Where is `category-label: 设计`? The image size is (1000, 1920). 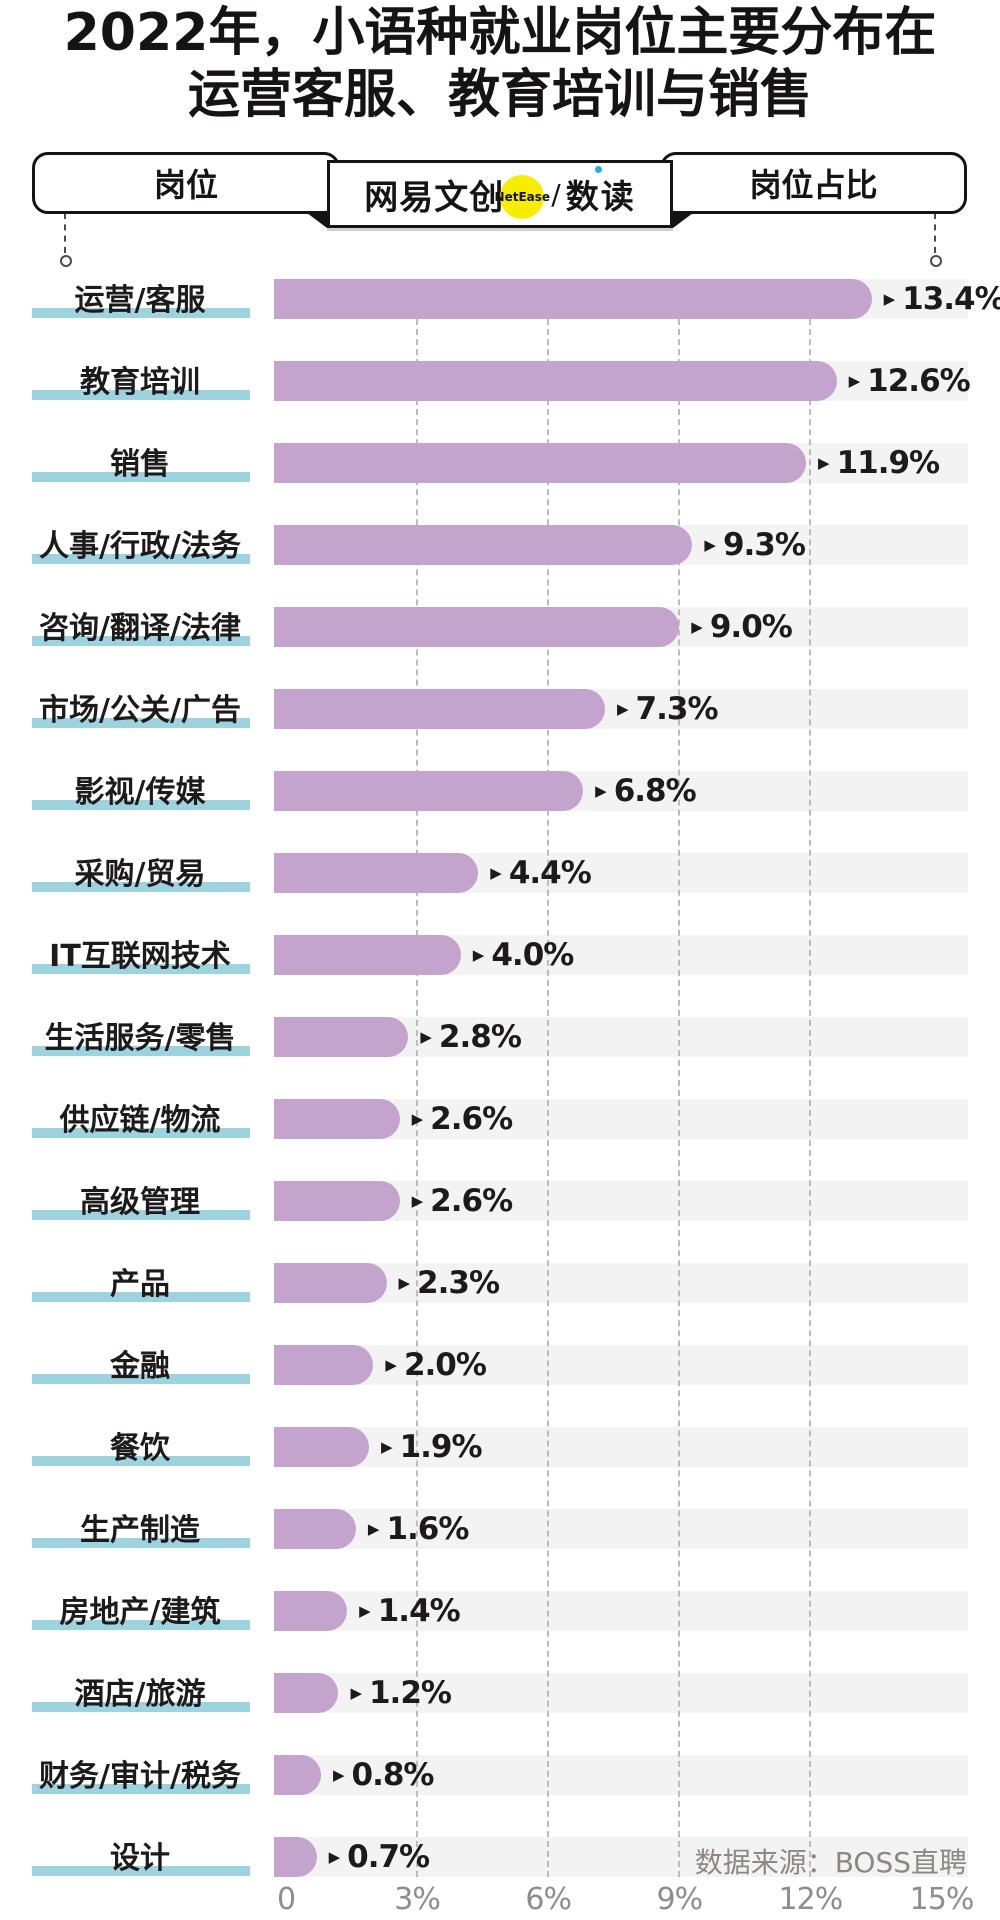 category-label: 设计 is located at coordinates (140, 1858).